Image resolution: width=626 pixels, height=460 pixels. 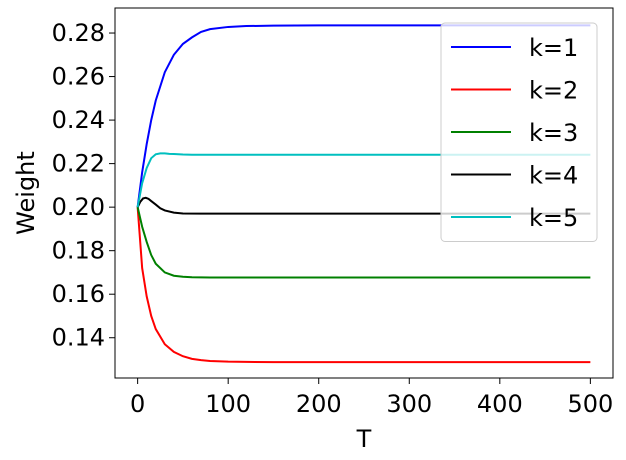 I want to click on x-tick-label: 200, so click(x=319, y=404).